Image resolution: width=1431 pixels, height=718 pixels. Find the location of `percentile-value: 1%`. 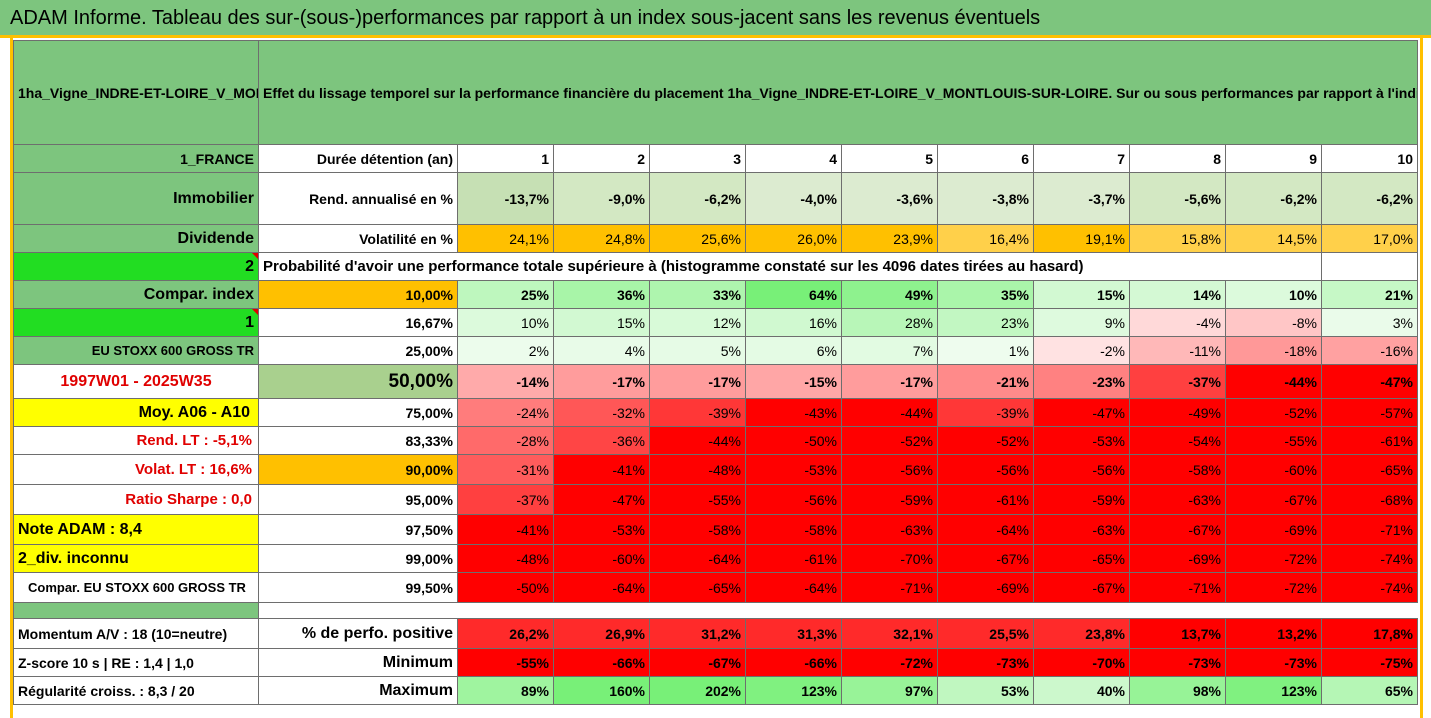

percentile-value: 1% is located at coordinates (985, 350).